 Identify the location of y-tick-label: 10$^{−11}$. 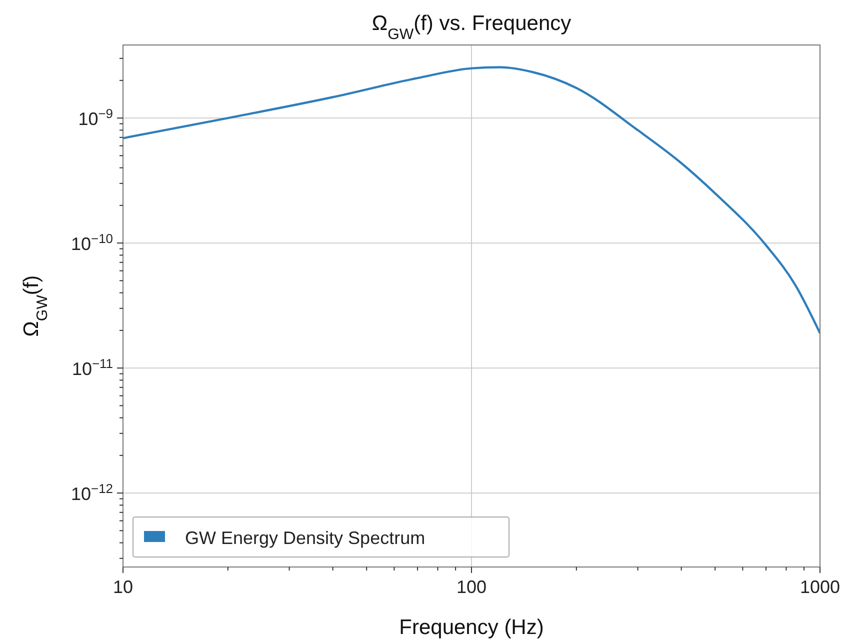
(92, 368).